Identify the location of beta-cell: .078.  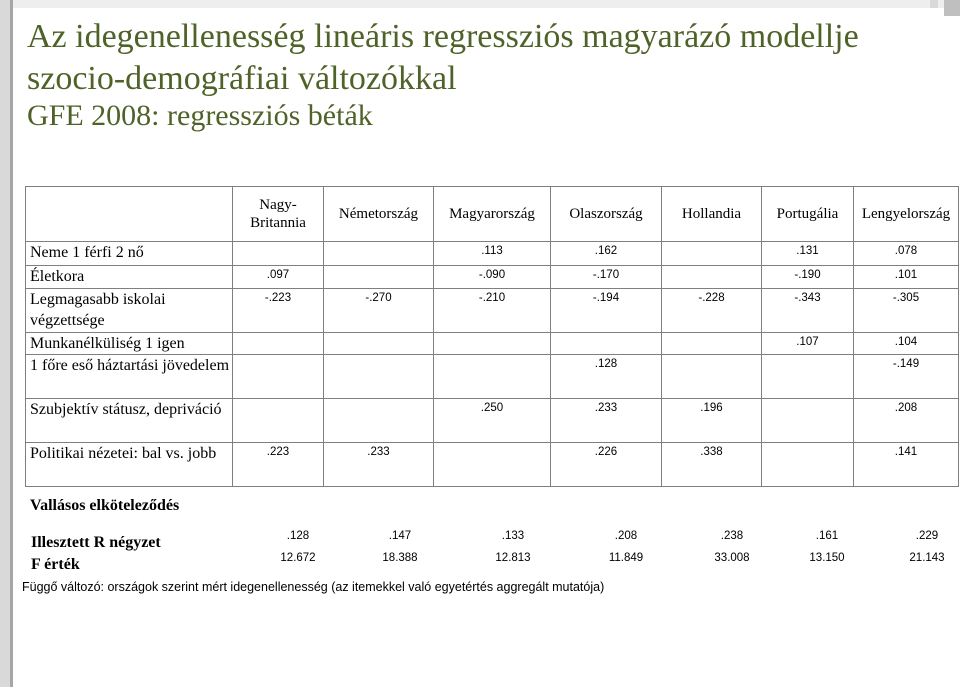
(906, 253).